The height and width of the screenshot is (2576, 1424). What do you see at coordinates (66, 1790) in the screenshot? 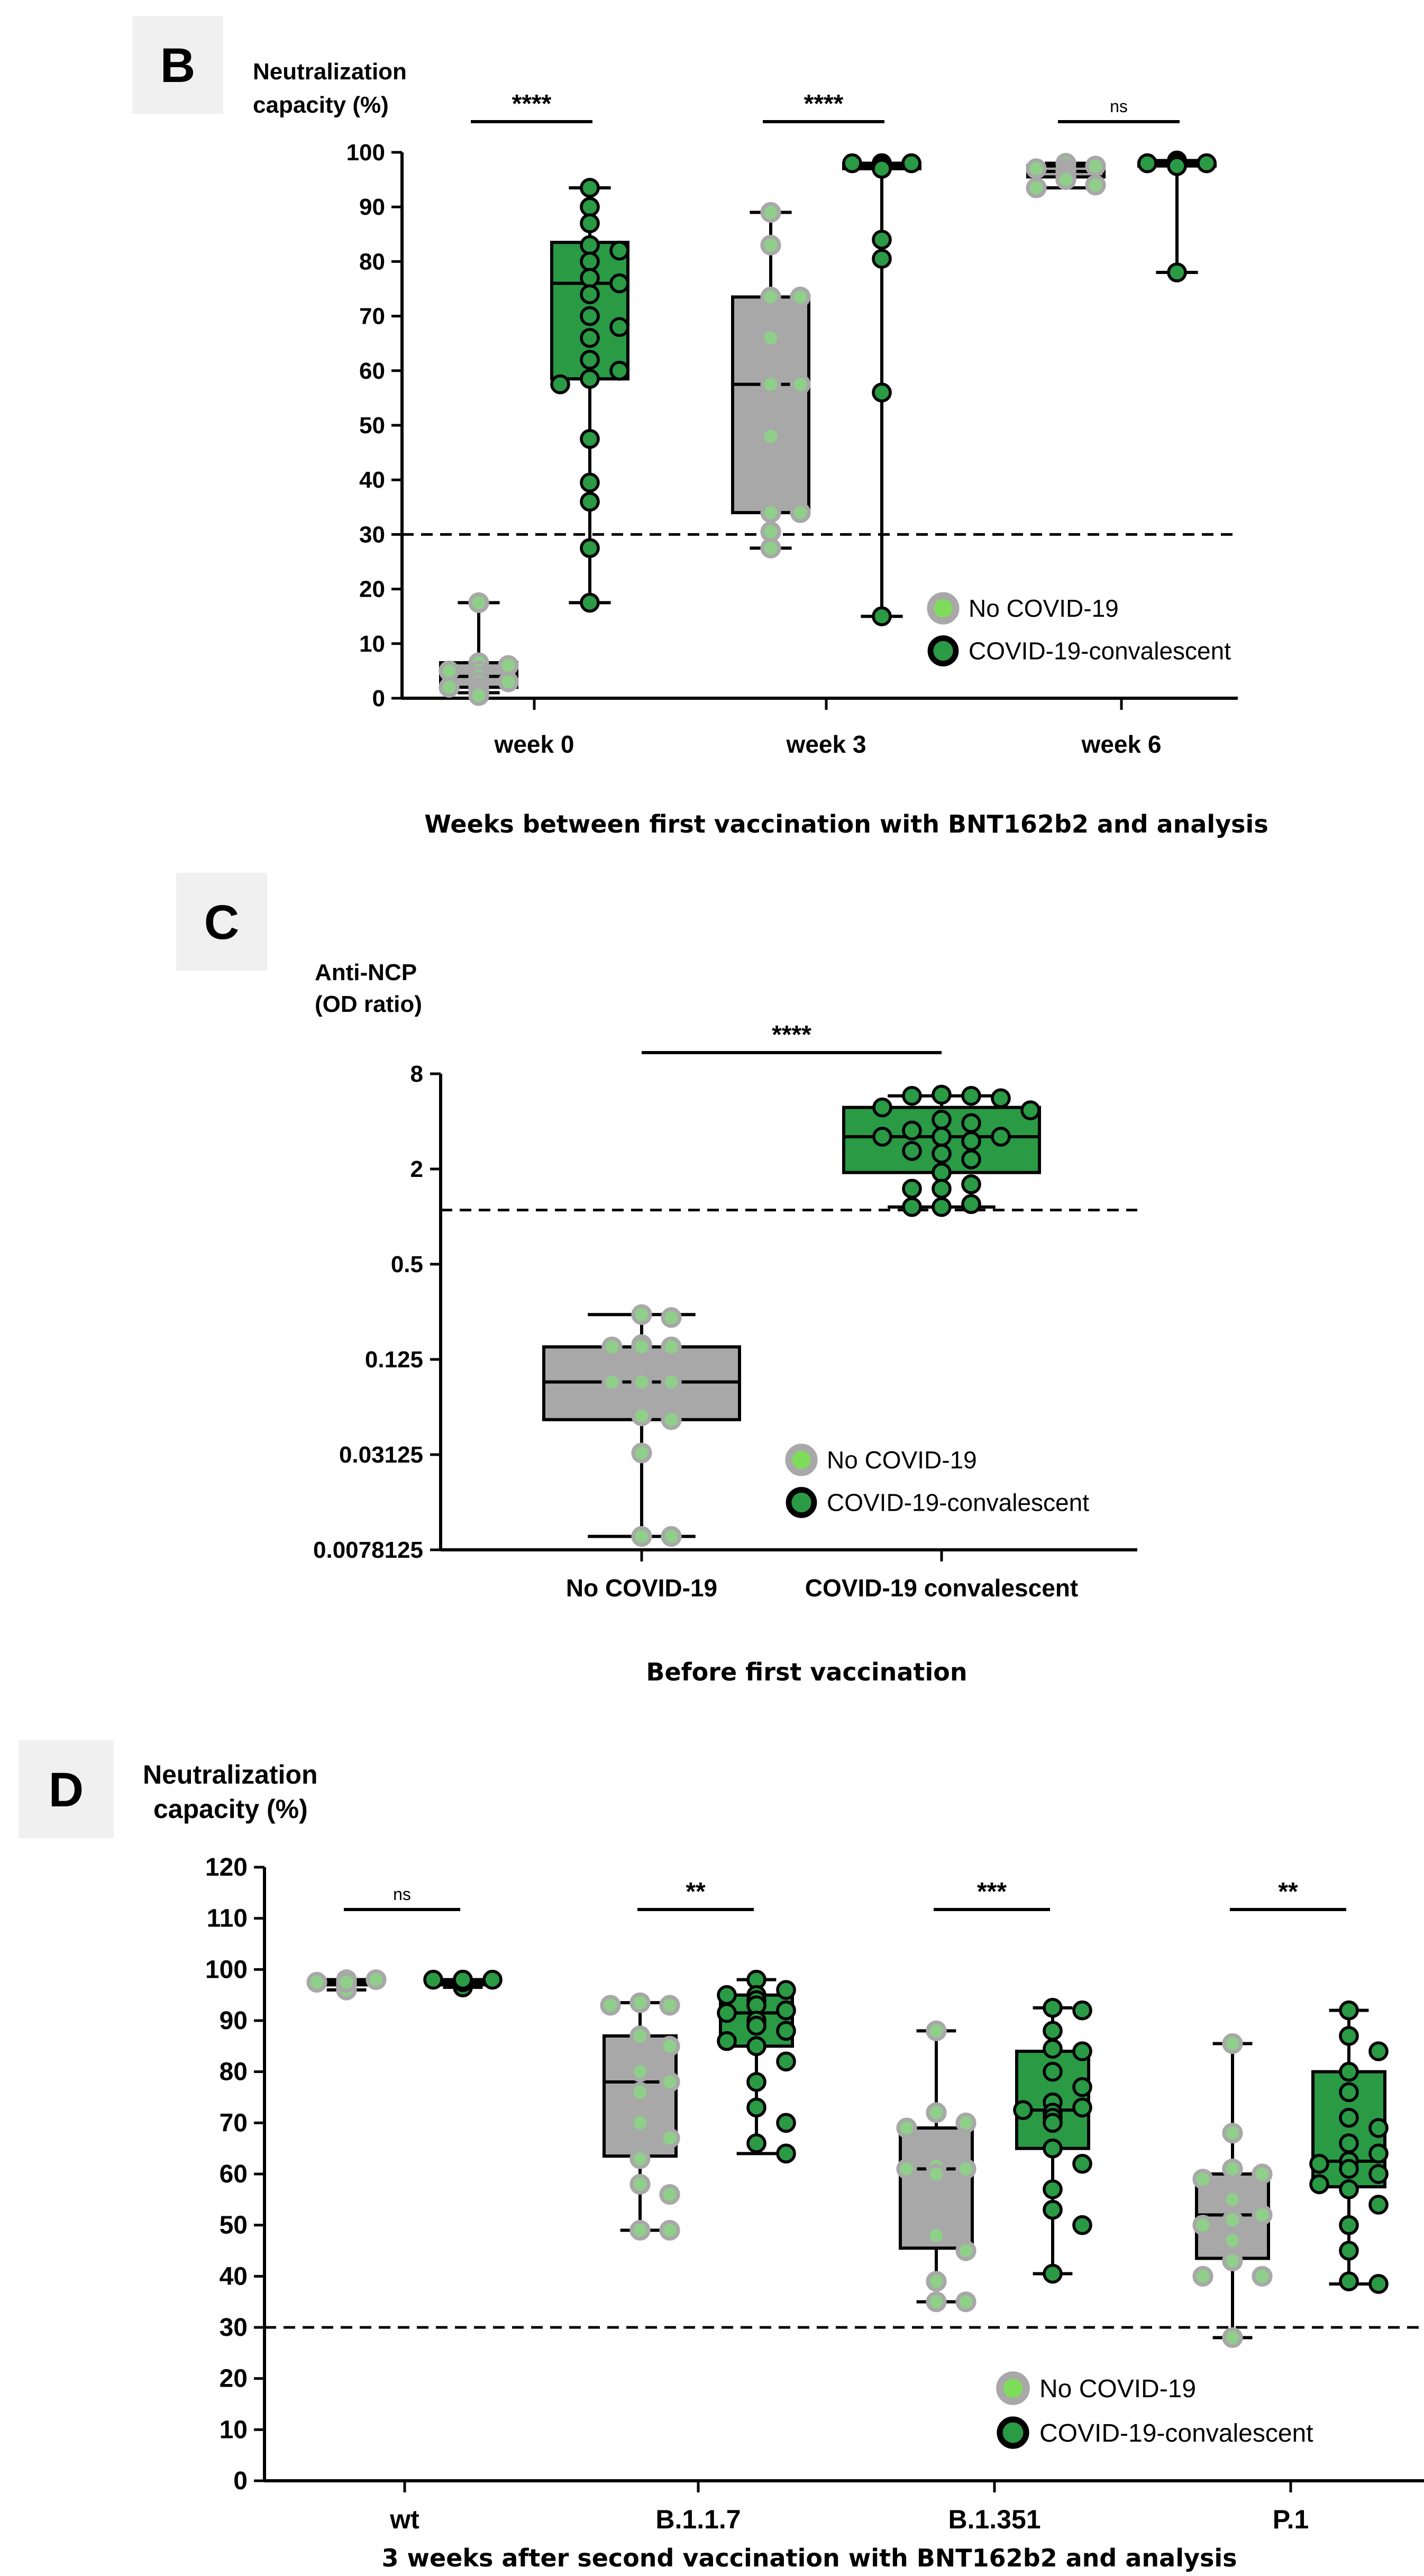
I see `panel-d-letter: D` at bounding box center [66, 1790].